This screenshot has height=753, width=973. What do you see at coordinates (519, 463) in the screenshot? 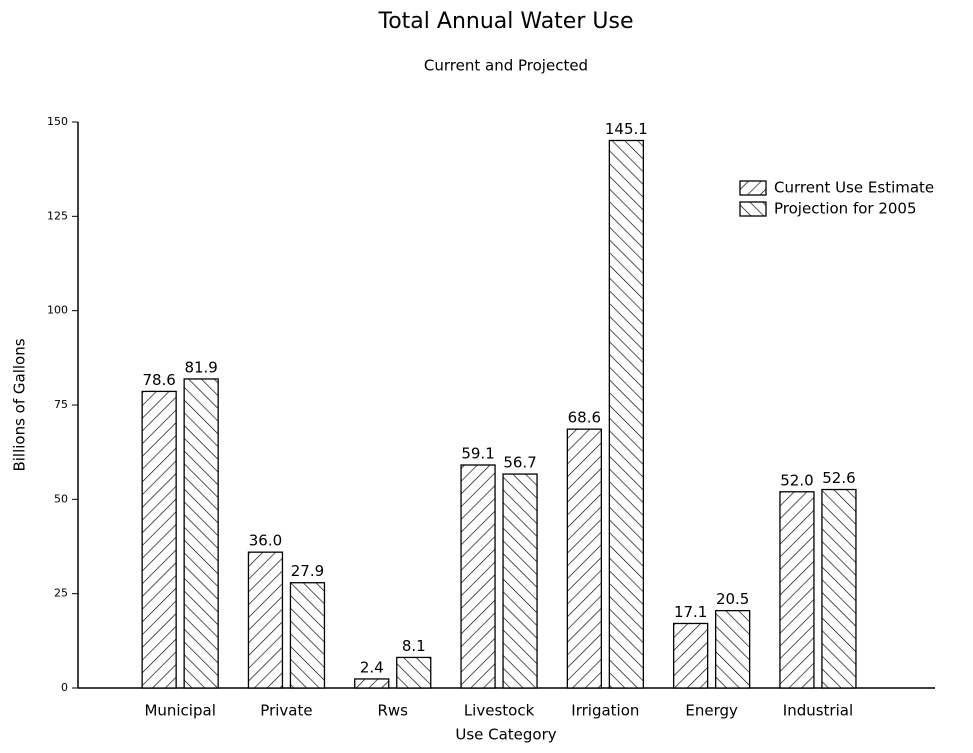
I see `value-label: 56.7` at bounding box center [519, 463].